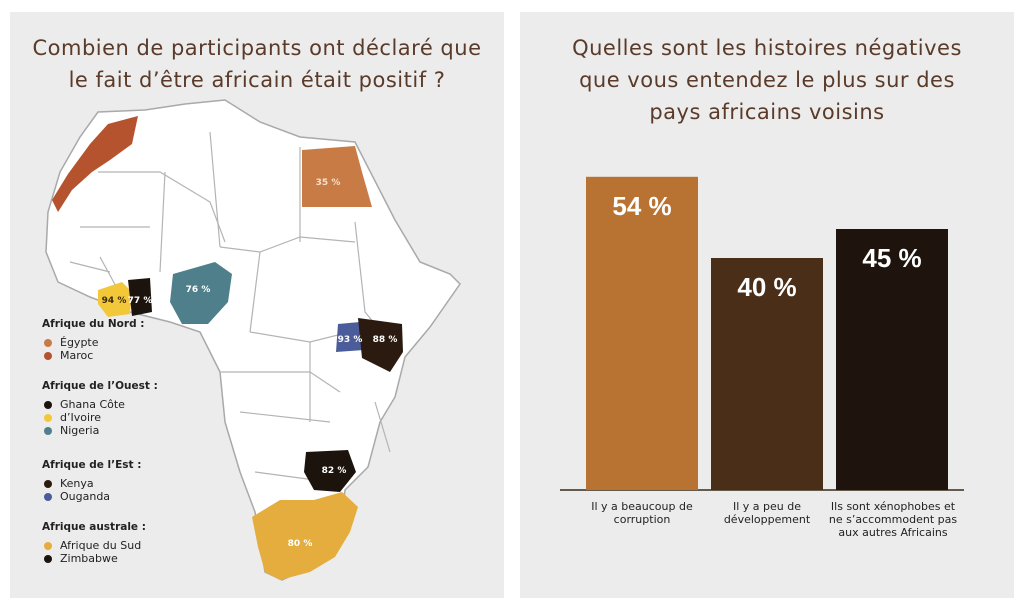 The image size is (1024, 609). I want to click on country-kenya, so click(380, 345).